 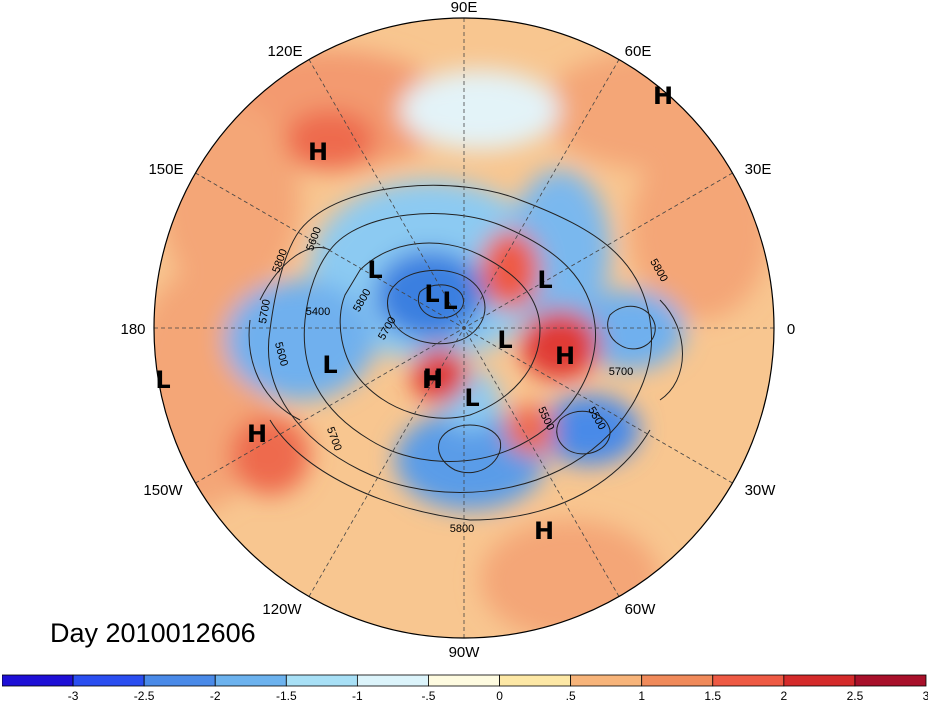 I want to click on colorbar-tick-label: 0, so click(x=499, y=695).